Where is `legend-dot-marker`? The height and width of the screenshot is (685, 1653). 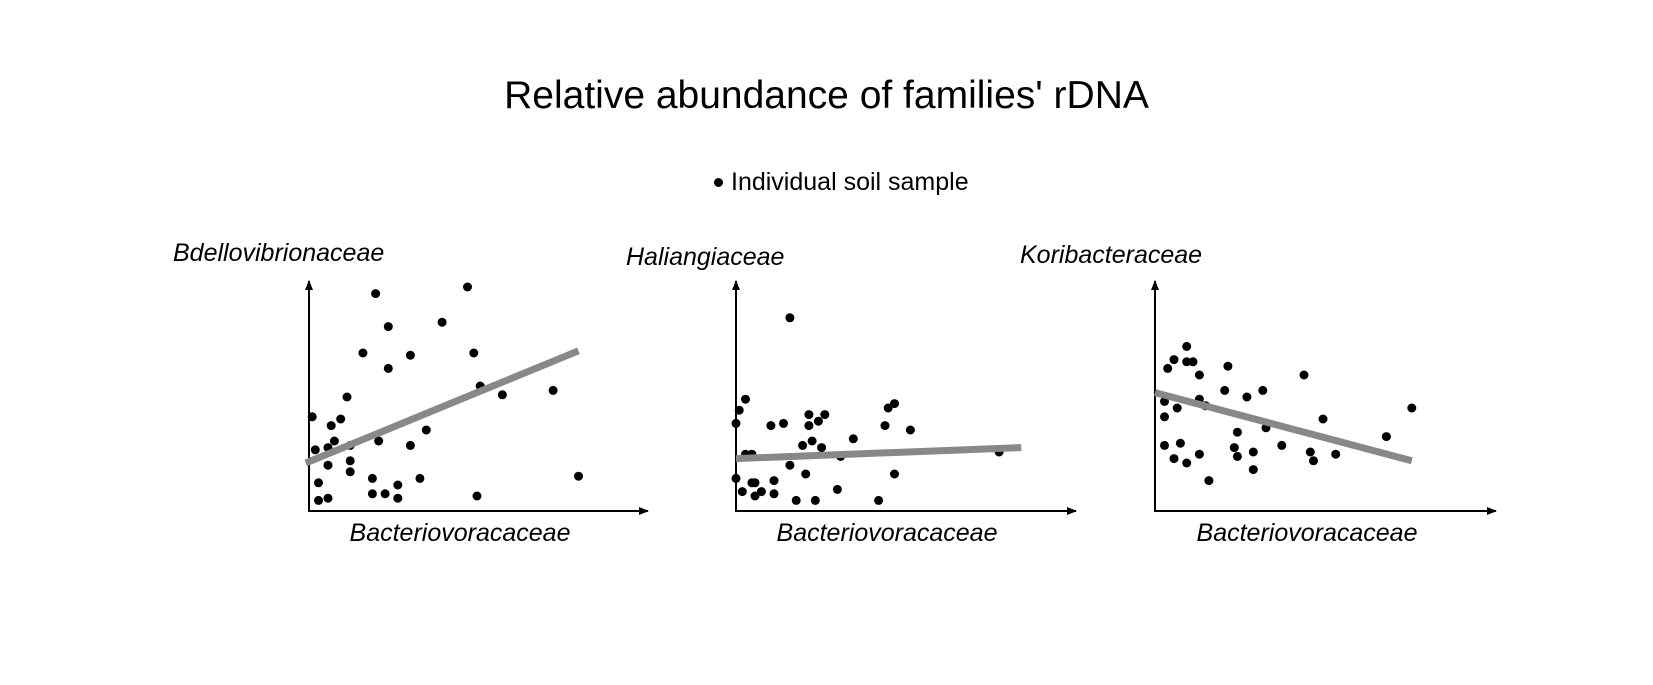 legend-dot-marker is located at coordinates (718, 182).